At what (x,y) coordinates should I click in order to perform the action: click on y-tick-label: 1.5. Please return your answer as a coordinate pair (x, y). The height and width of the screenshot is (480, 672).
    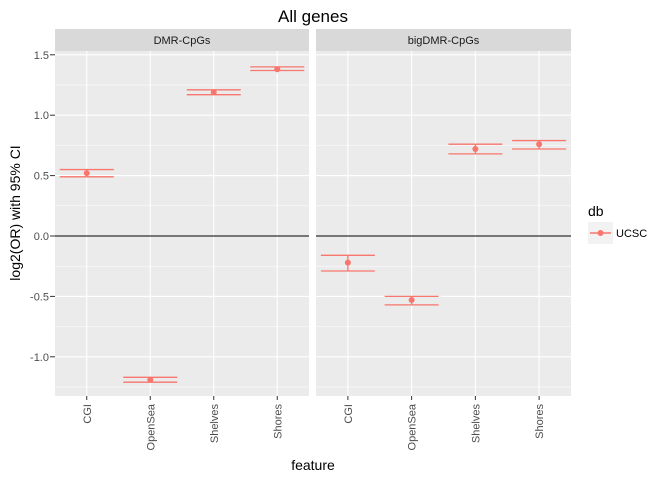
    Looking at the image, I should click on (41, 56).